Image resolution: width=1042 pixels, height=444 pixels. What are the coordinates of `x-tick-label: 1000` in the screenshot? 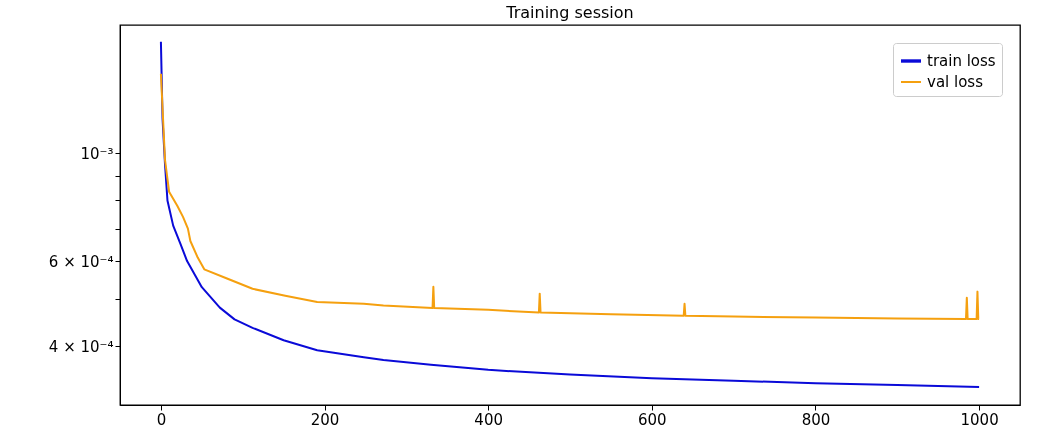 It's located at (979, 419).